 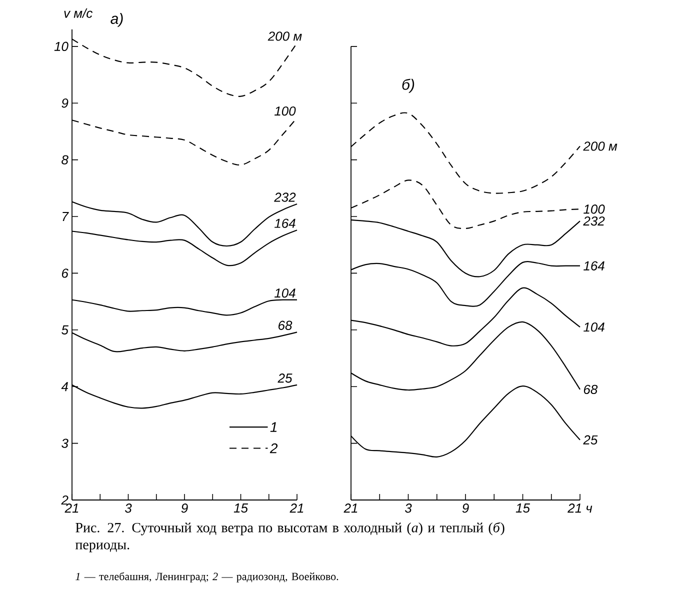 I want to click on annotation: 1, so click(x=273, y=427).